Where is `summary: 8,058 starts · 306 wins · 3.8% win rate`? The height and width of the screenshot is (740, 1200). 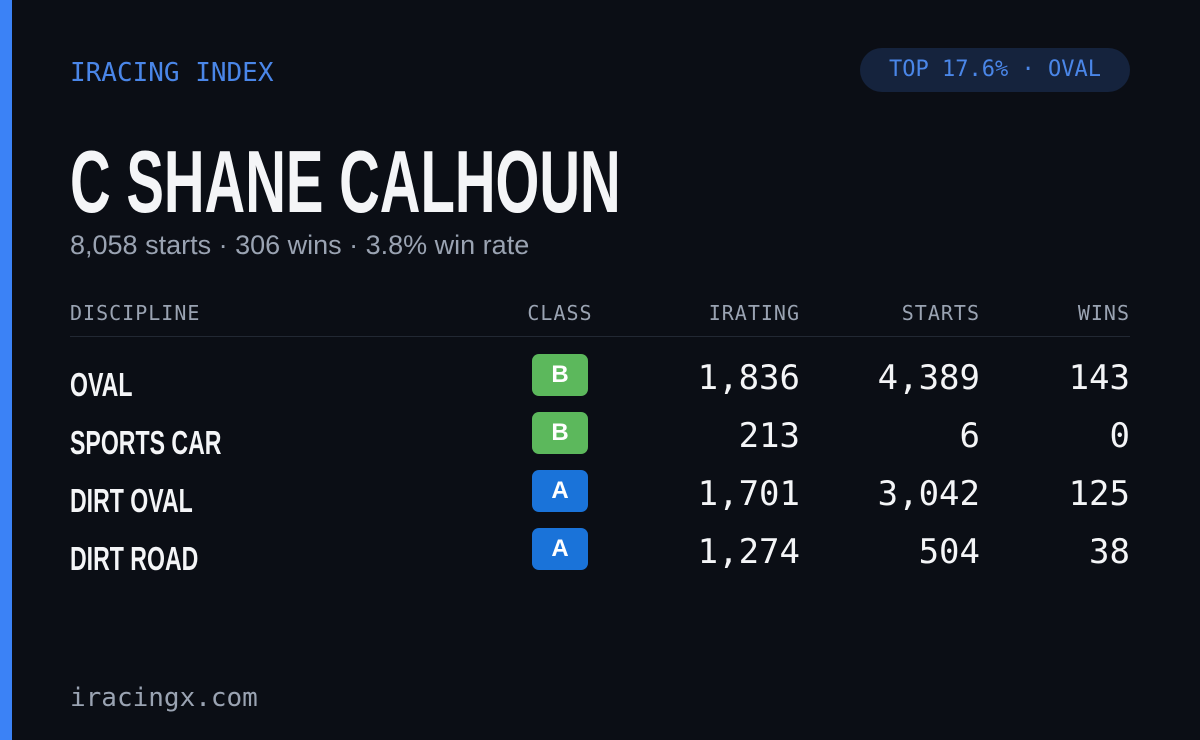 summary: 8,058 starts · 306 wins · 3.8% win rate is located at coordinates (300, 245).